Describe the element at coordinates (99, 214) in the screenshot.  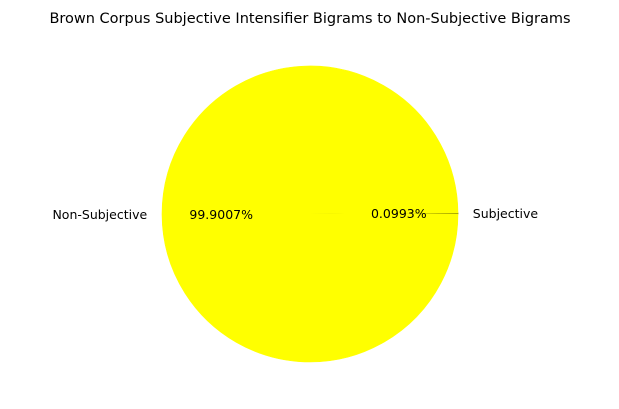
I see `slice-label: Non-Subjective` at that location.